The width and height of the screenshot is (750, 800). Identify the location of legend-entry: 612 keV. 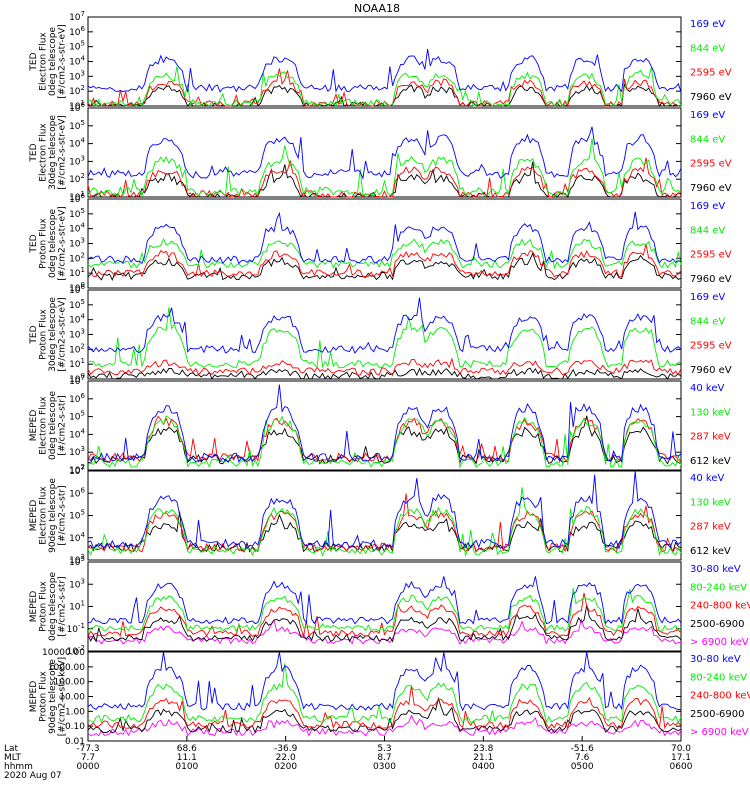
(710, 551).